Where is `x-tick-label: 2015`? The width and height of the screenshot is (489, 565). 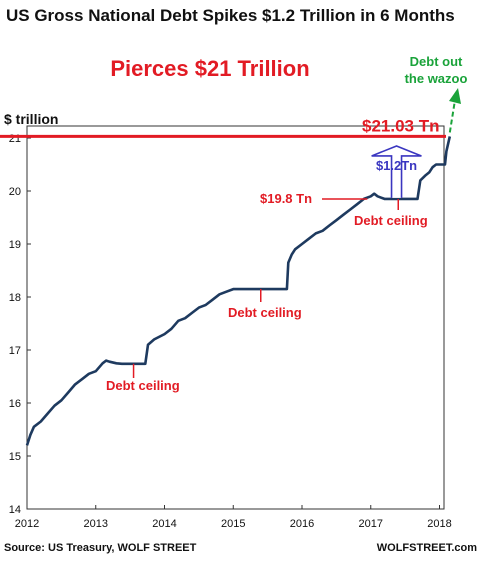
x-tick-label: 2015 is located at coordinates (233, 524).